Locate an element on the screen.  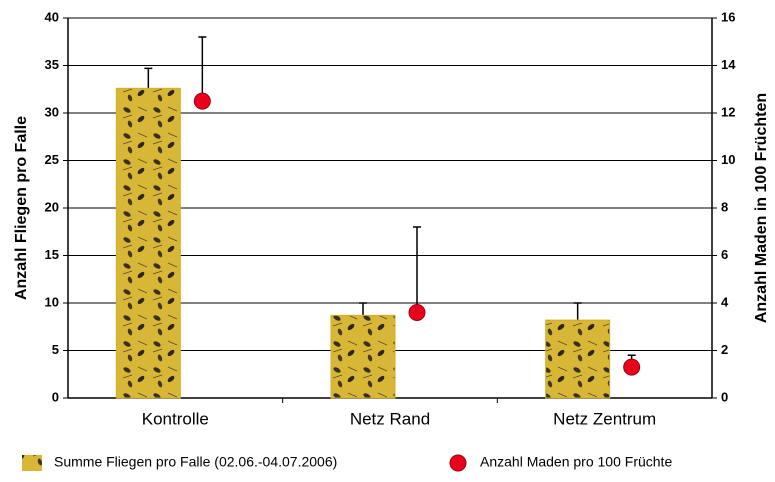
legend-label: Anzahl Maden pro 100 Früchte is located at coordinates (576, 462).